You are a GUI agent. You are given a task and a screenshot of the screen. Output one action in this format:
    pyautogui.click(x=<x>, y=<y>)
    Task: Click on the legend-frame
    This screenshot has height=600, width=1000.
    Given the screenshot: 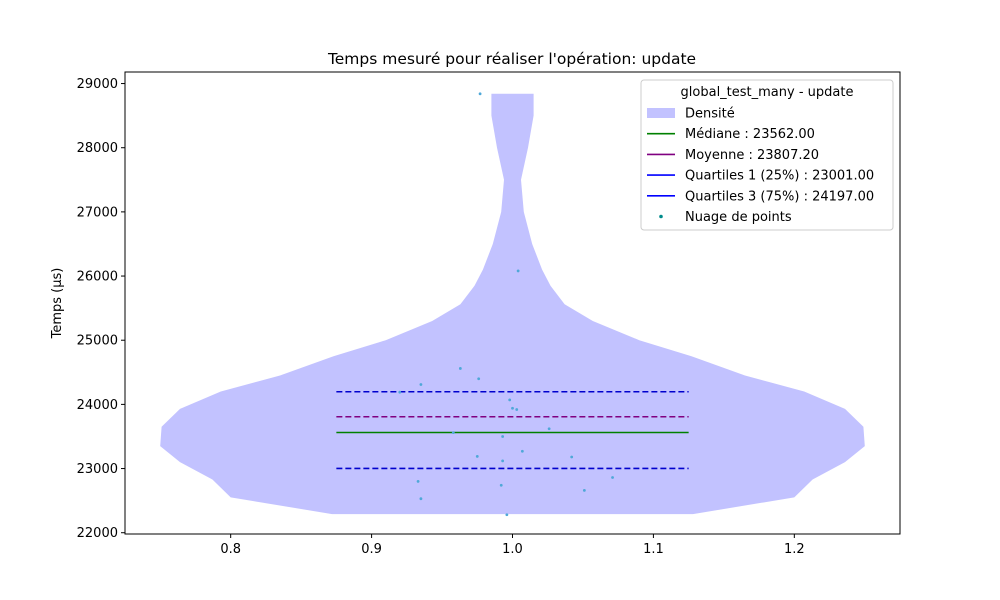 What is the action you would take?
    pyautogui.click(x=767, y=155)
    